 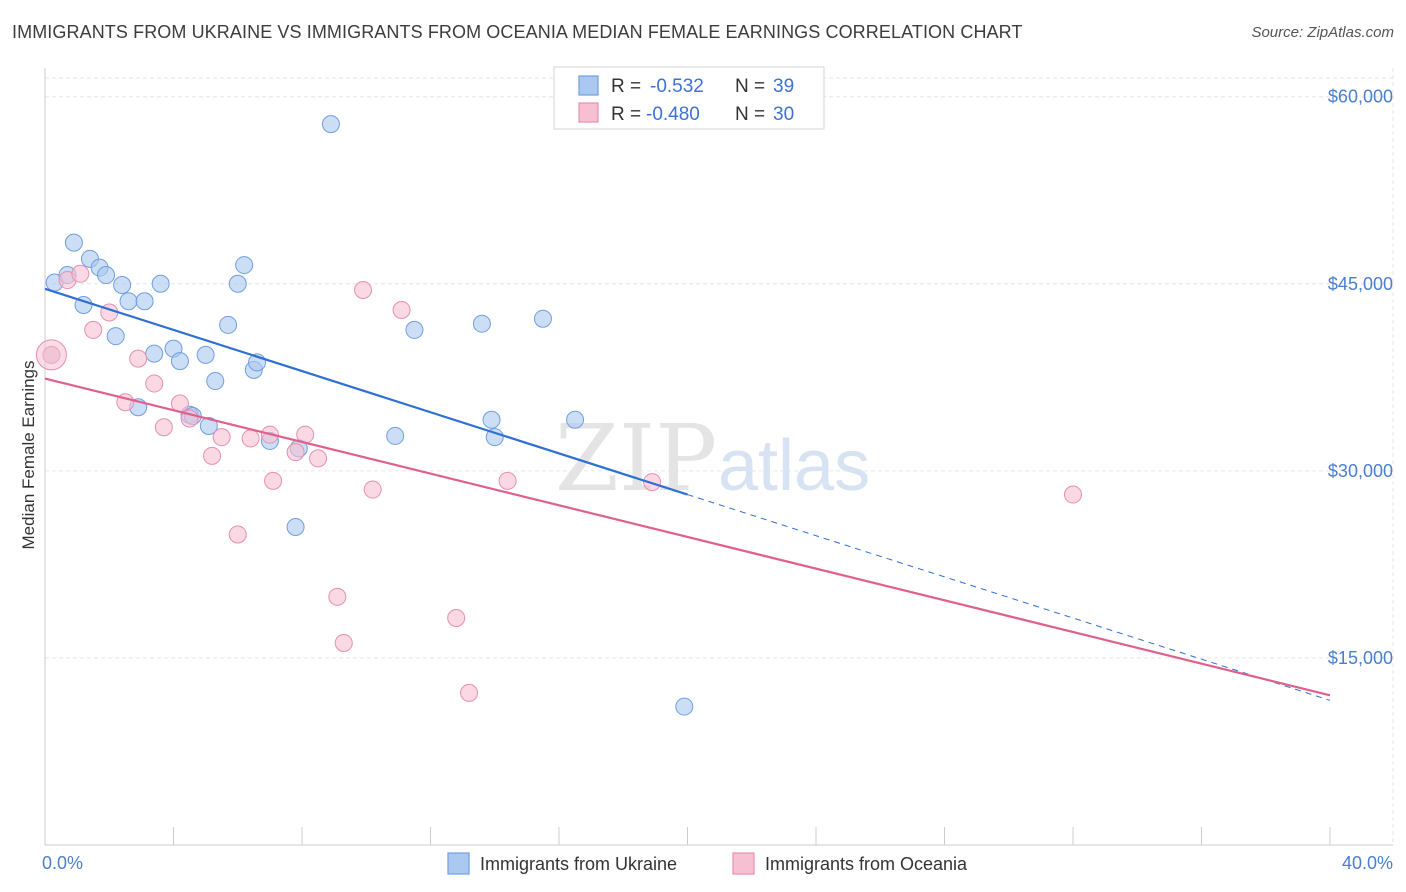 What do you see at coordinates (366, 391) in the screenshot?
I see `trend-line-ukraine` at bounding box center [366, 391].